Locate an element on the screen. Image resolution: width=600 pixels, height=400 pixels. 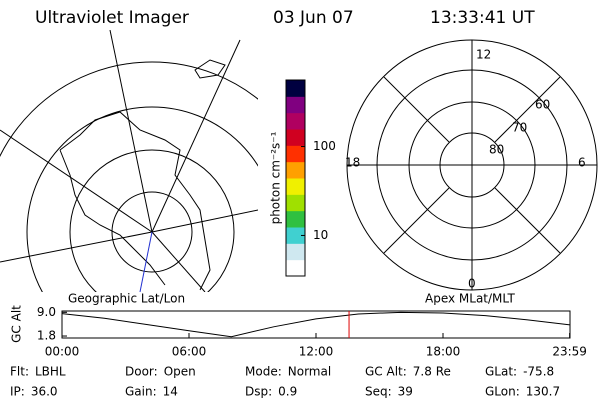
x-tick-label: 23:59 is located at coordinates (569, 352).